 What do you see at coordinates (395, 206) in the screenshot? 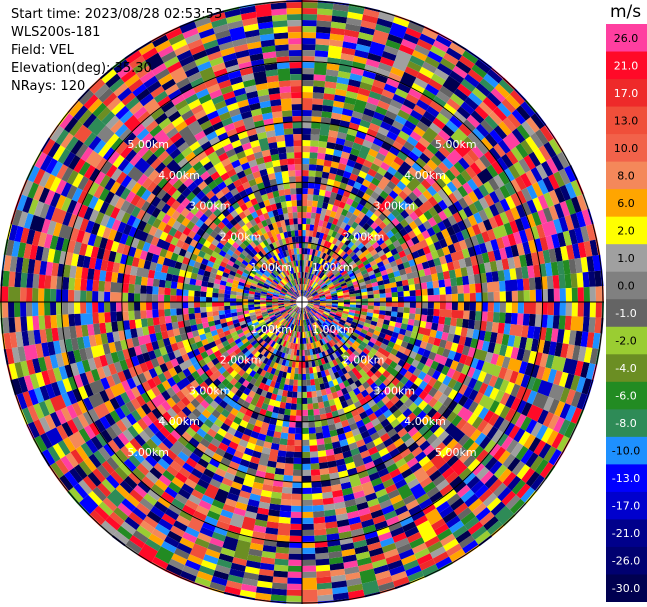
I see `range-ring-label: 3.00km` at bounding box center [395, 206].